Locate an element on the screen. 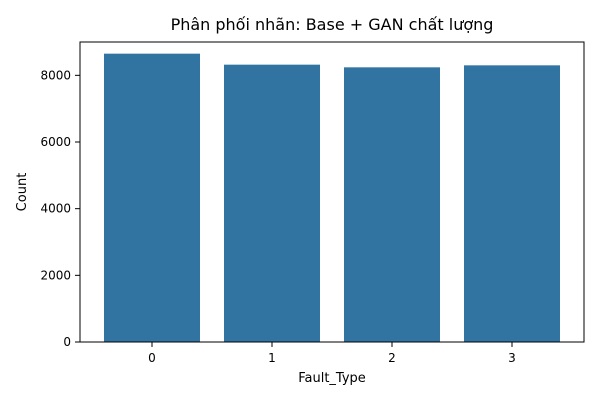 The height and width of the screenshot is (400, 600). y-tick-label: 2000 is located at coordinates (55, 275).